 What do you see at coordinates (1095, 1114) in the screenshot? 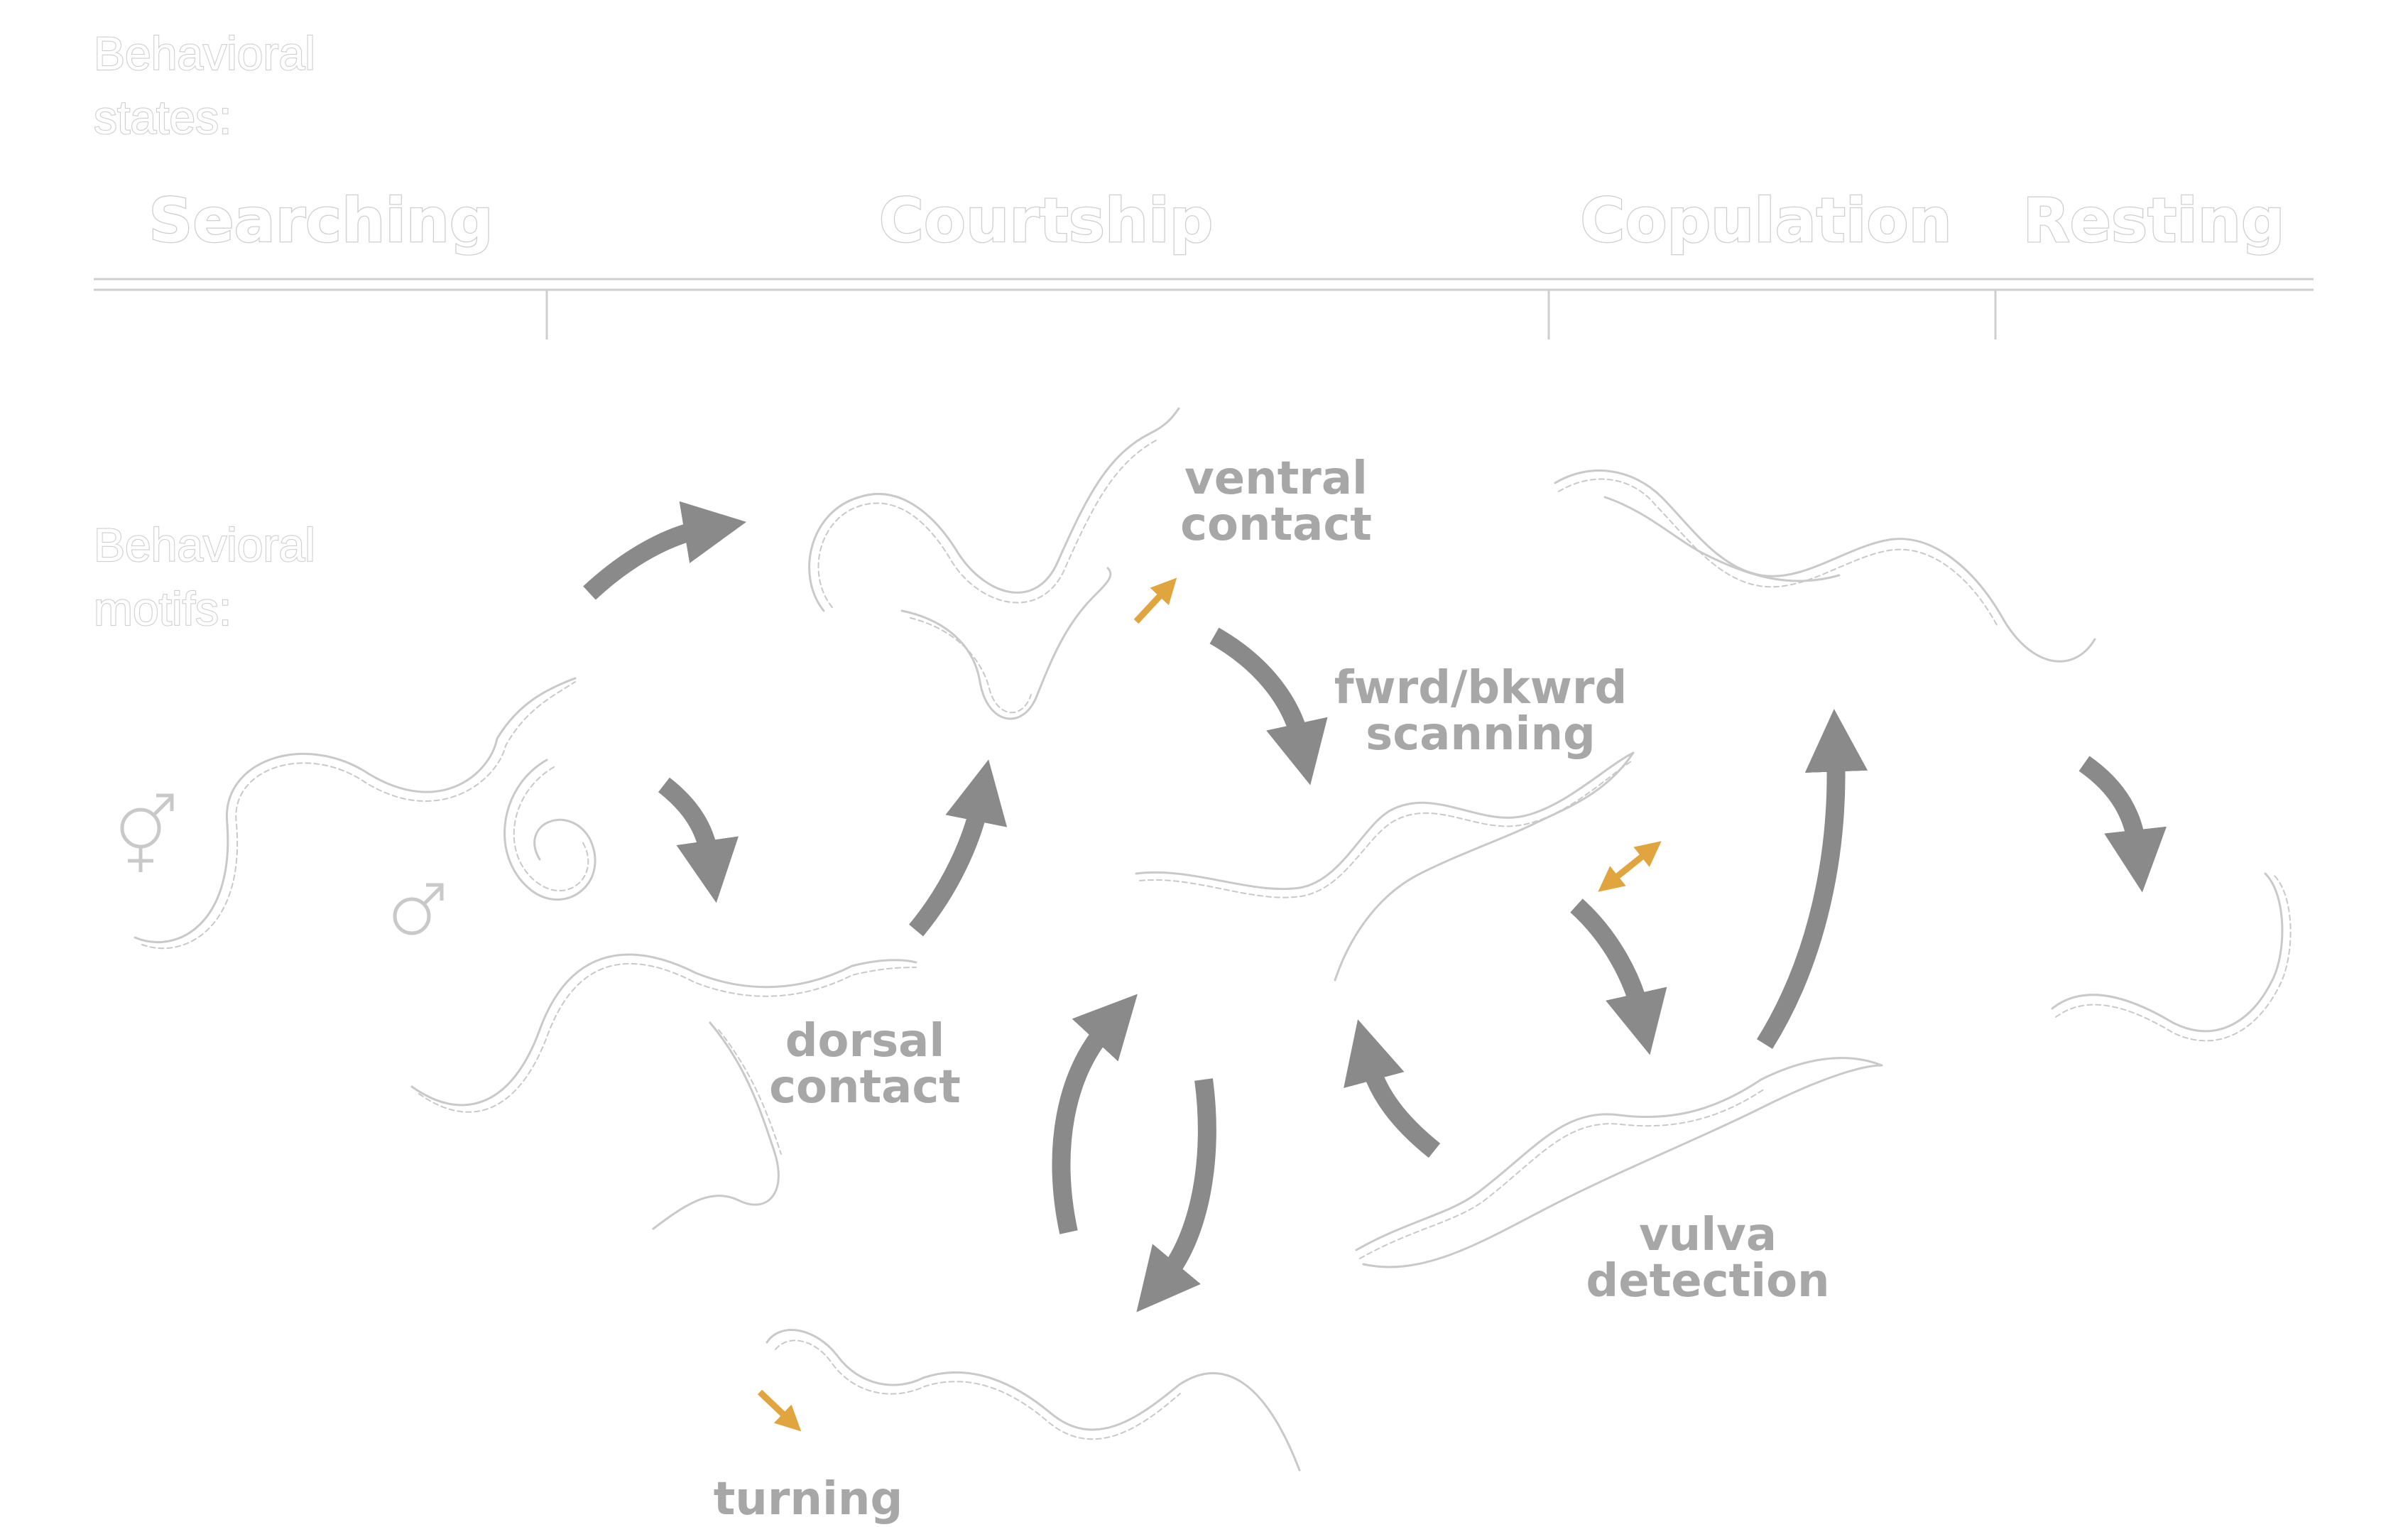
I see `arrow-turning-to-scanning` at bounding box center [1095, 1114].